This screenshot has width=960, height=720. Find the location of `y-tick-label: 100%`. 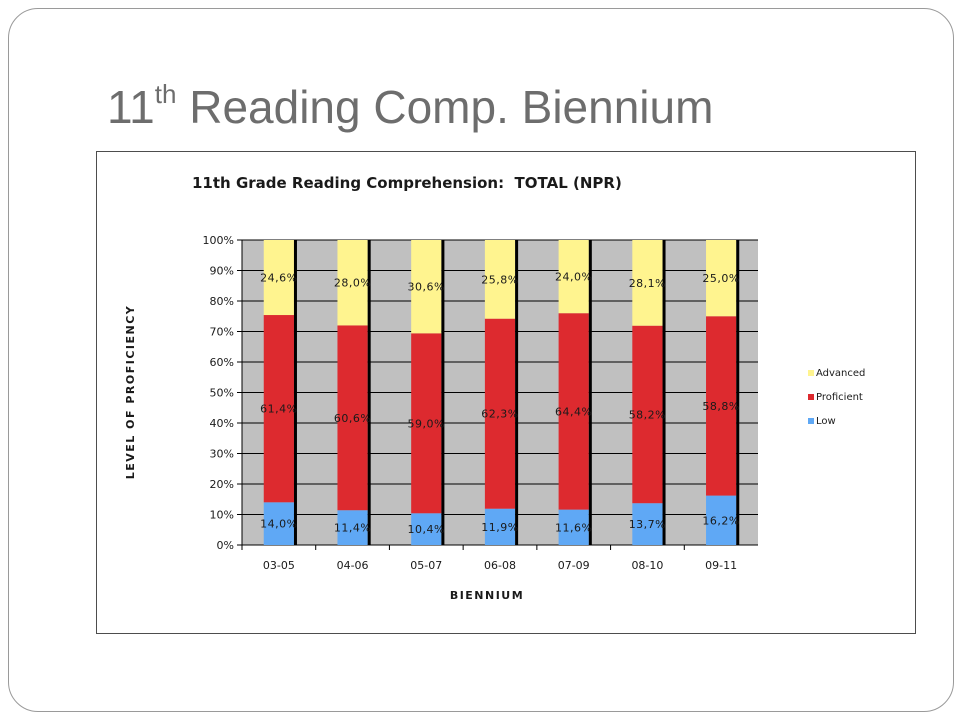

y-tick-label: 100% is located at coordinates (218, 240).